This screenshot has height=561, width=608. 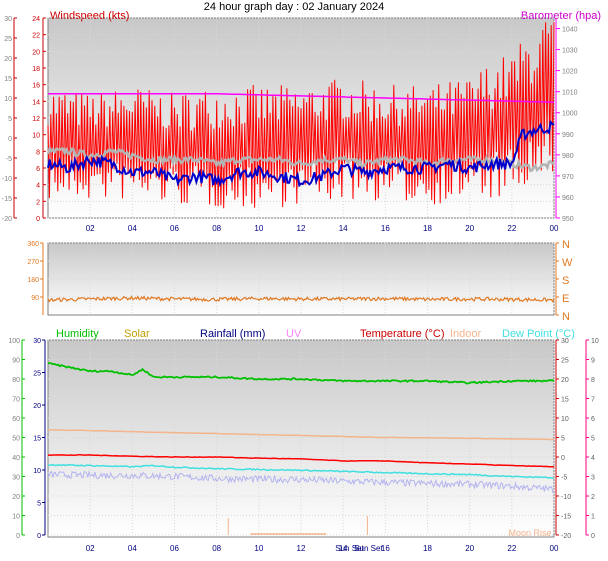 What do you see at coordinates (402, 334) in the screenshot?
I see `legend-item: Temperature (°C)` at bounding box center [402, 334].